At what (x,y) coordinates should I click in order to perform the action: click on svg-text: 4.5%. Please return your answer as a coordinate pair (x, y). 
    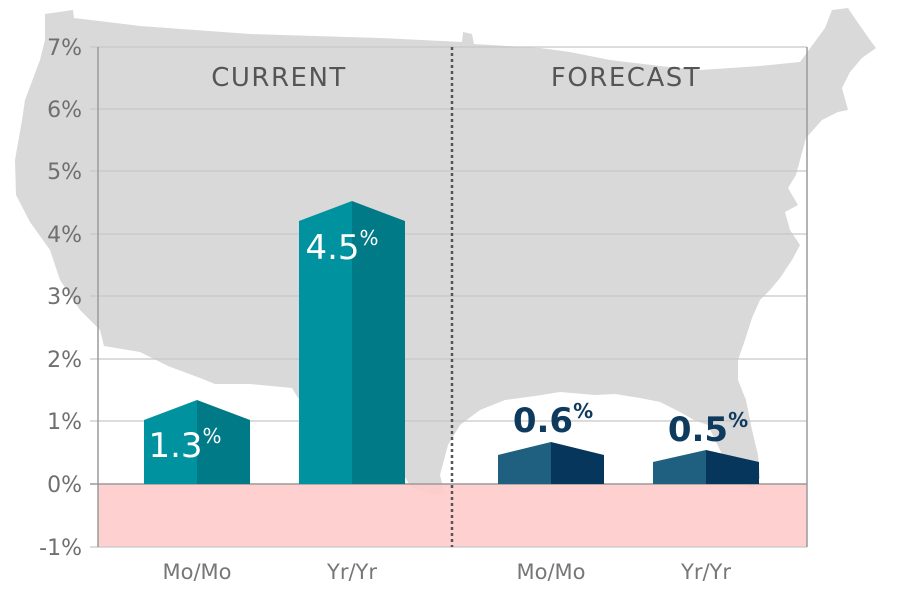
    Looking at the image, I should click on (341, 247).